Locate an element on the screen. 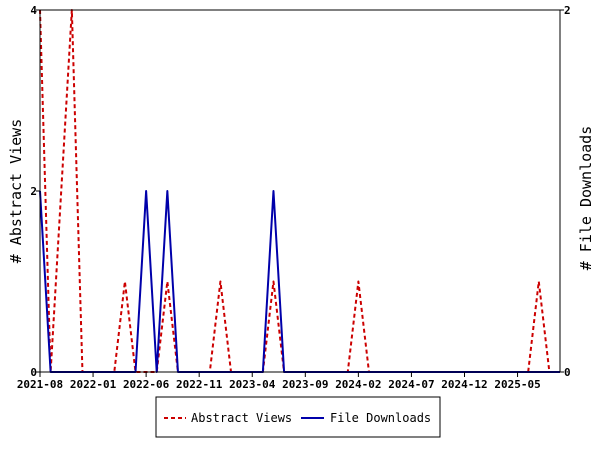  y-left-tick-label: 2 is located at coordinates (33, 191).